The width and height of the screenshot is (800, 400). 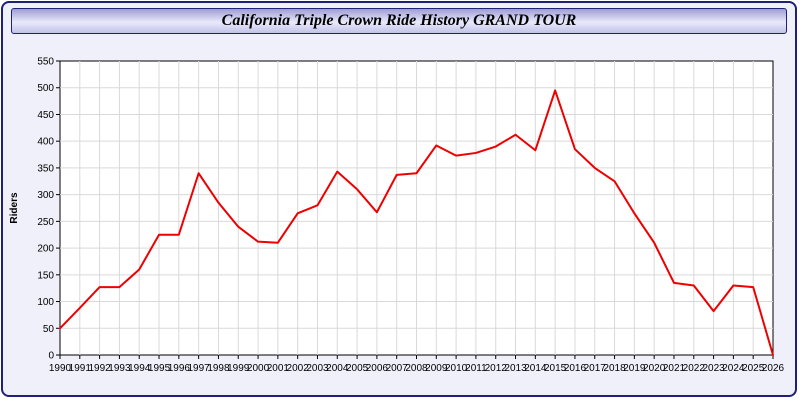 What do you see at coordinates (159, 368) in the screenshot?
I see `x-tick-label: 1995` at bounding box center [159, 368].